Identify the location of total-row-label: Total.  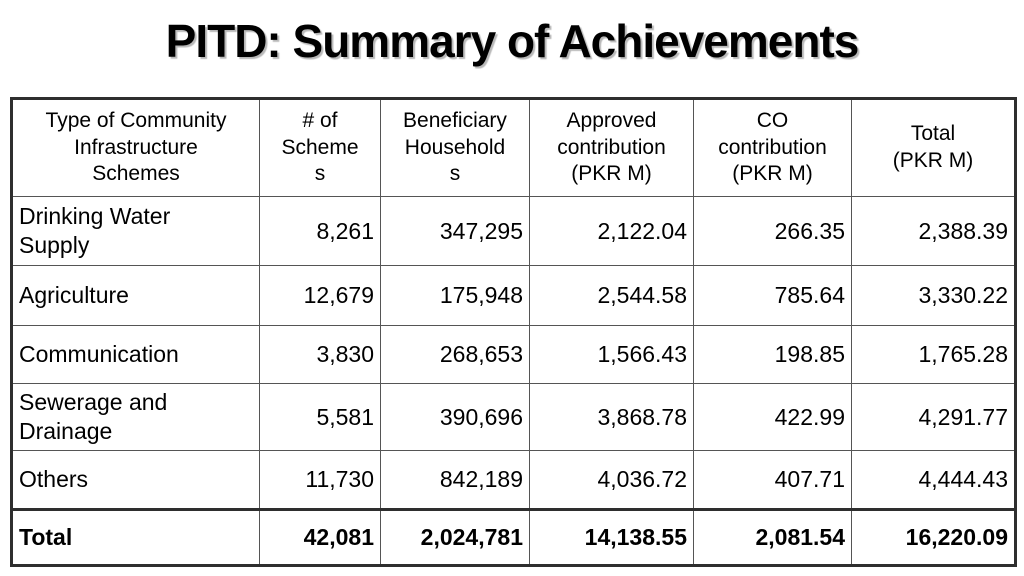
(135, 537).